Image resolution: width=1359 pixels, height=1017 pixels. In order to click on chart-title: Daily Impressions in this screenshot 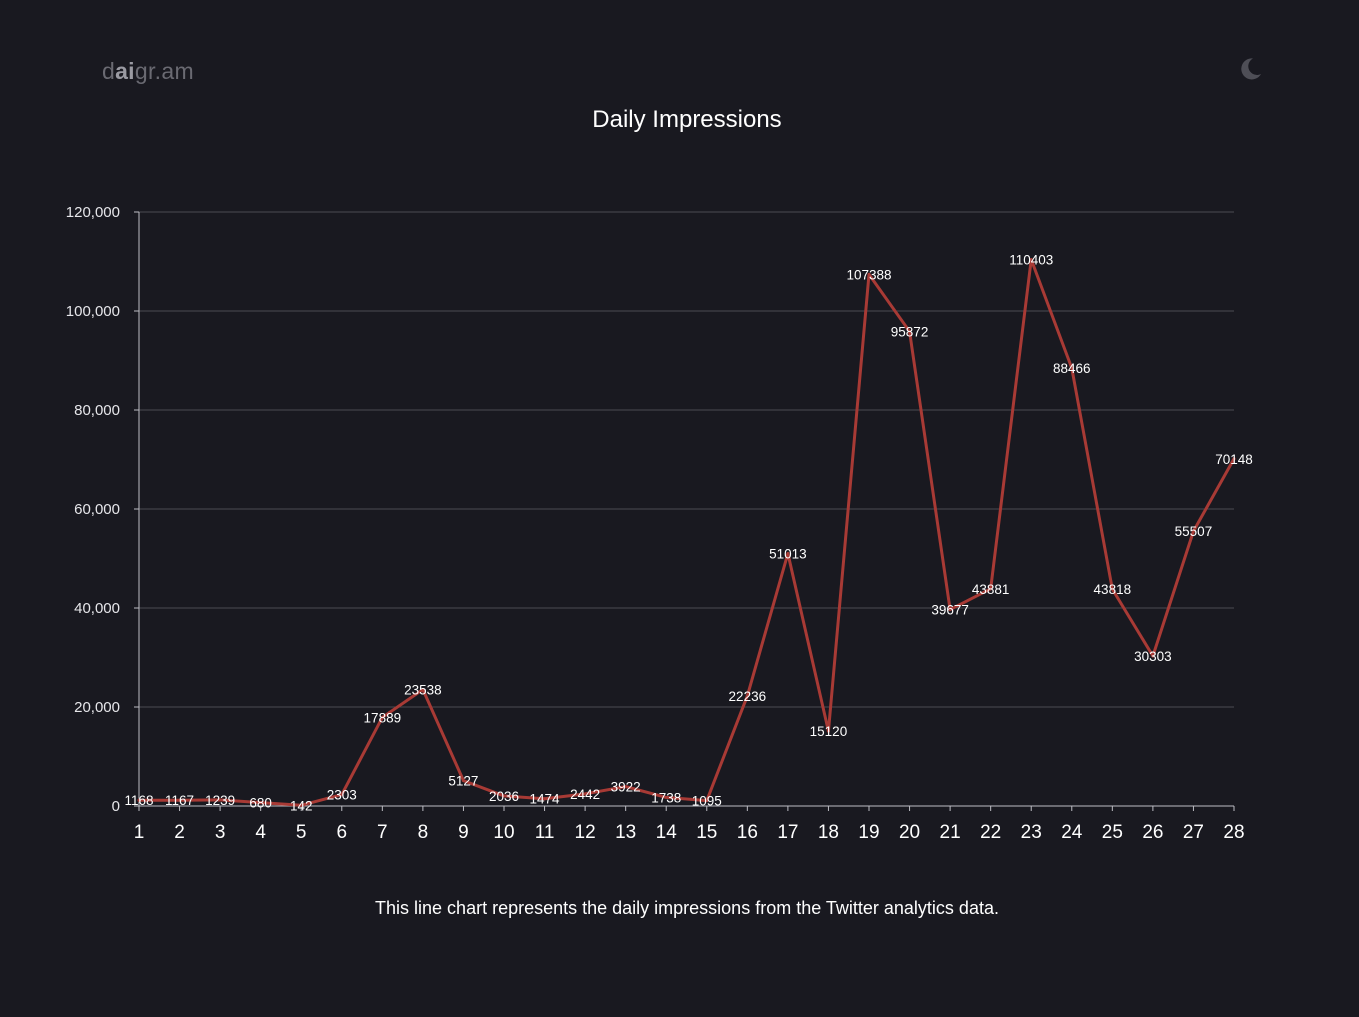, I will do `click(687, 119)`.